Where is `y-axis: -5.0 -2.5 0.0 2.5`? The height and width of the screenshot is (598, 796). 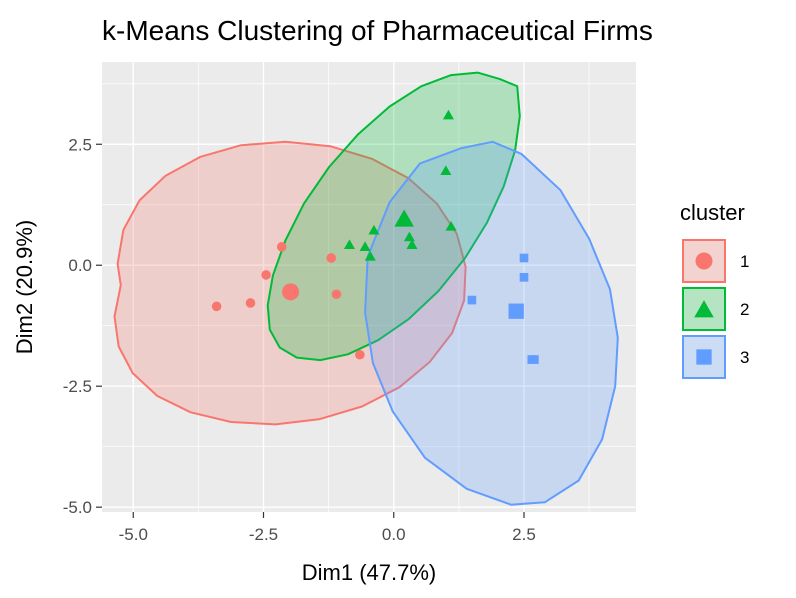
y-axis: -5.0 -2.5 0.0 2.5 is located at coordinates (82, 326).